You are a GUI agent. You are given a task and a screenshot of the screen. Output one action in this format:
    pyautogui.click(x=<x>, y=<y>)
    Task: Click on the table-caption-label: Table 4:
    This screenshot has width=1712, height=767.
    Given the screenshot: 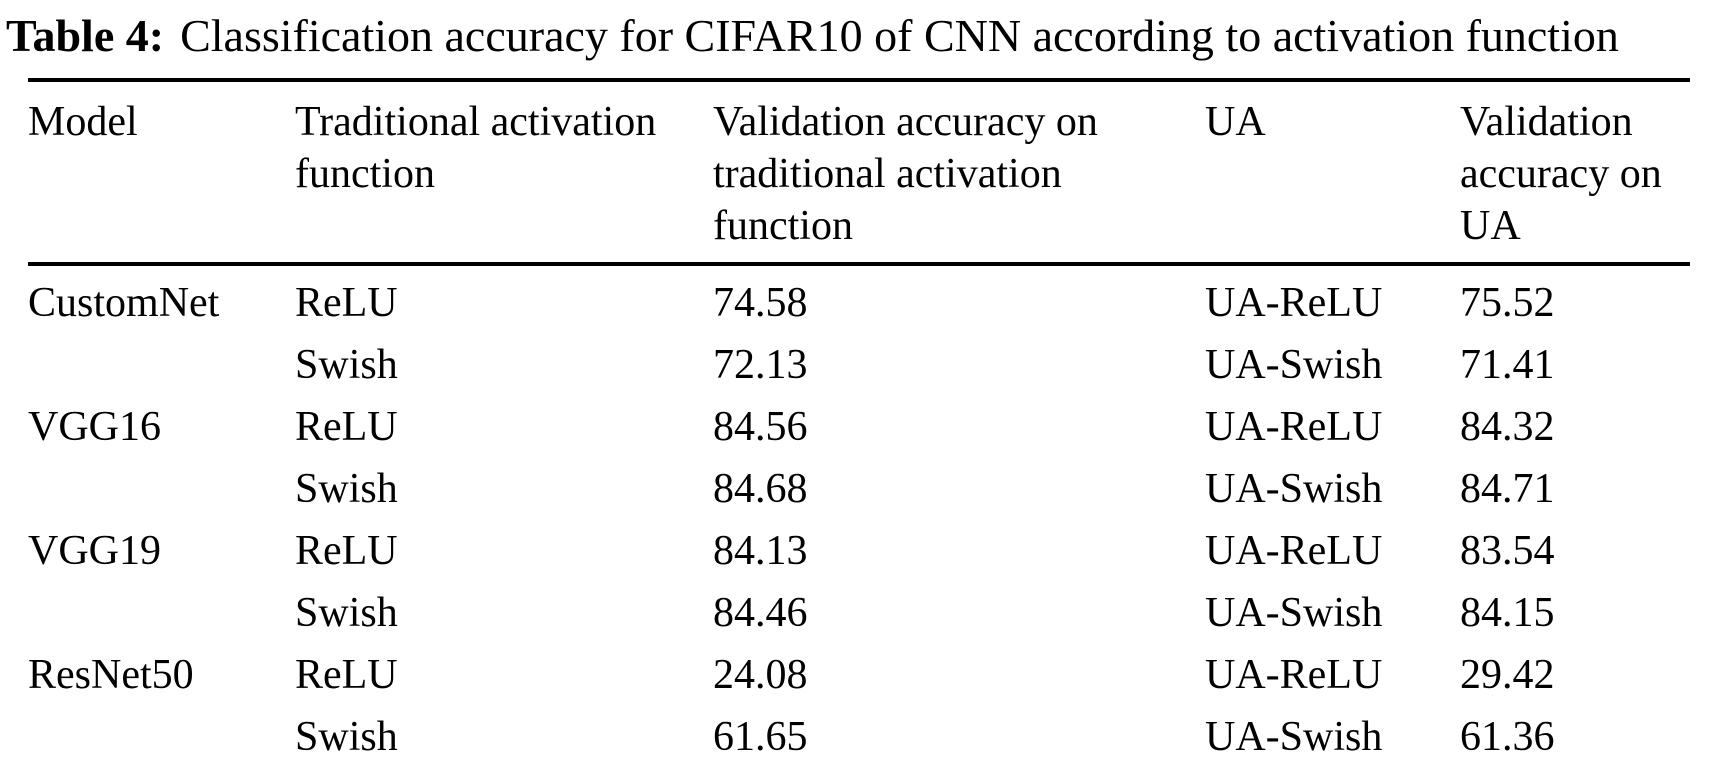 What is the action you would take?
    pyautogui.click(x=85, y=35)
    